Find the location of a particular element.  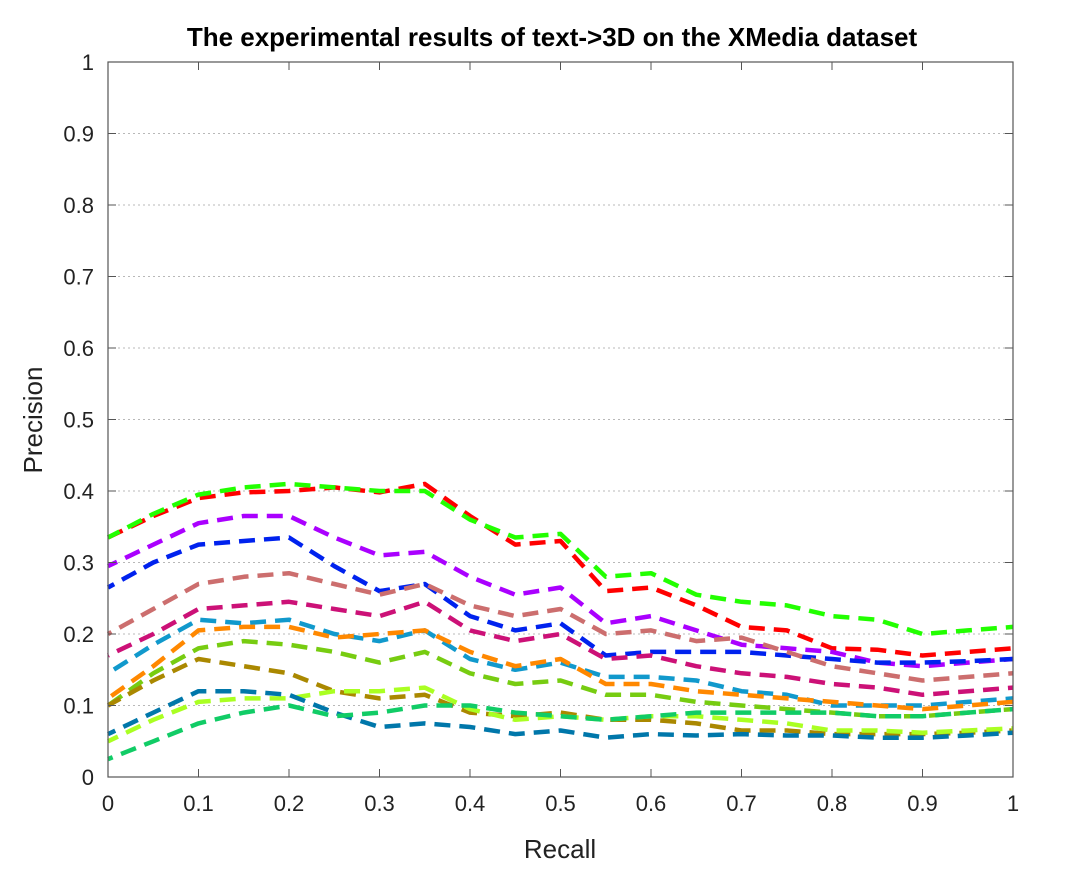

x-tick-label: 1 is located at coordinates (1013, 803).